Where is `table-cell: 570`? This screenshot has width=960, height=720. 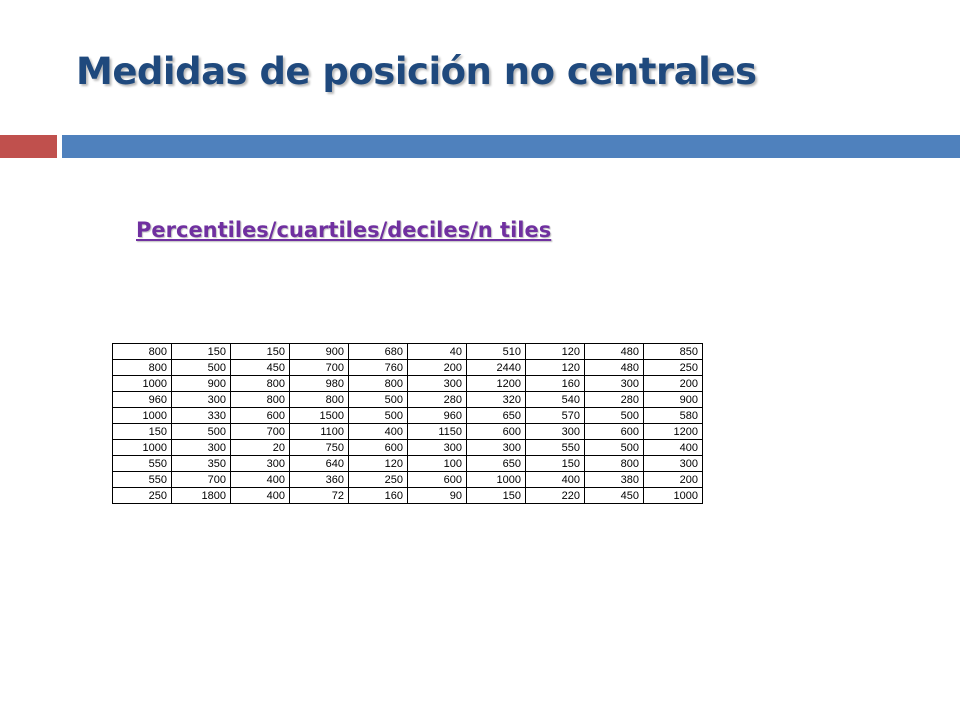
table-cell: 570 is located at coordinates (555, 415).